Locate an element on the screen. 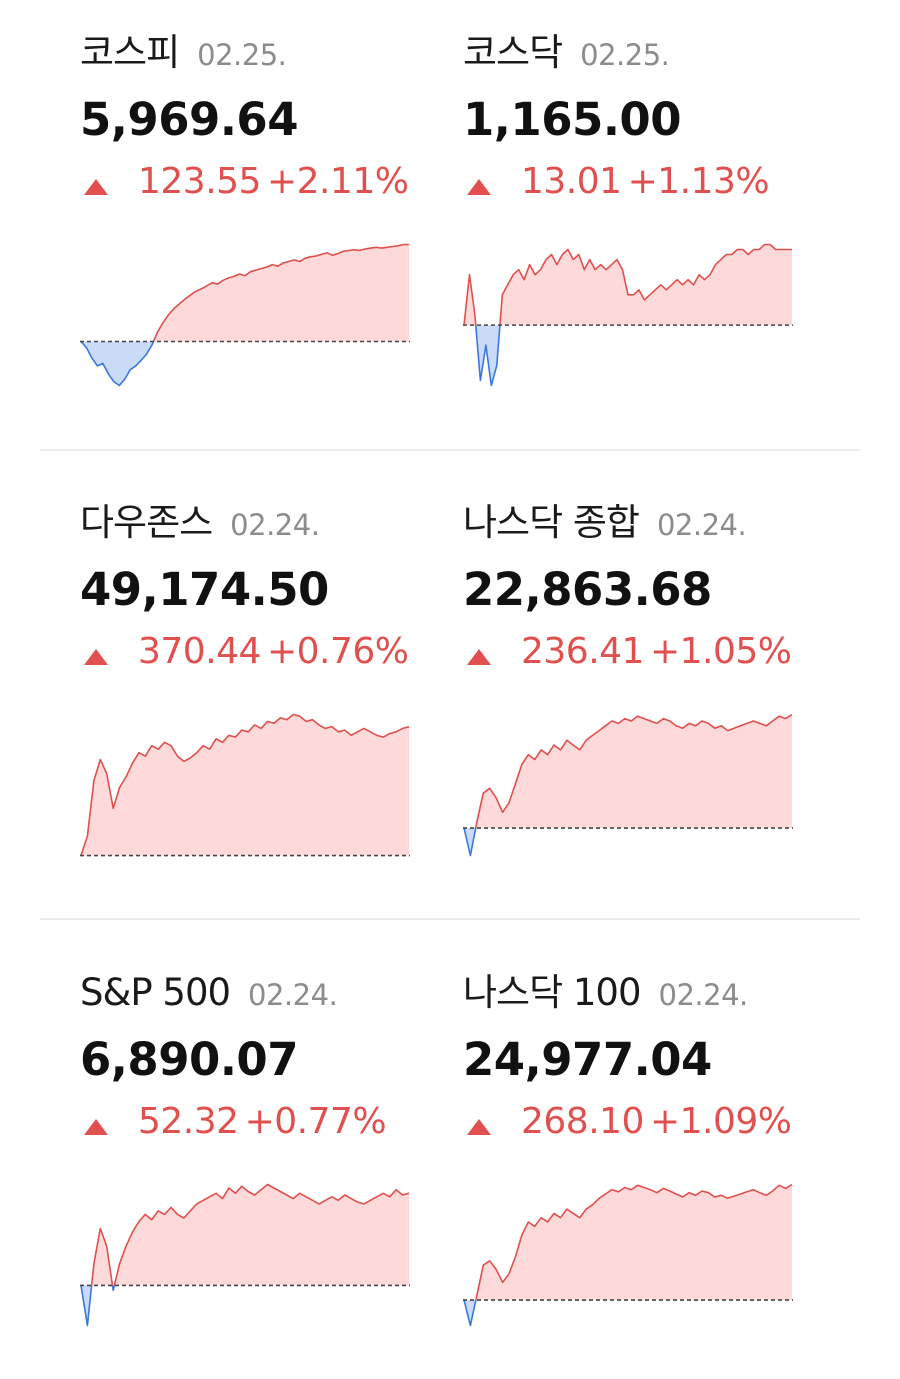  index-change: 52.32 +0.77% is located at coordinates (233, 1122).